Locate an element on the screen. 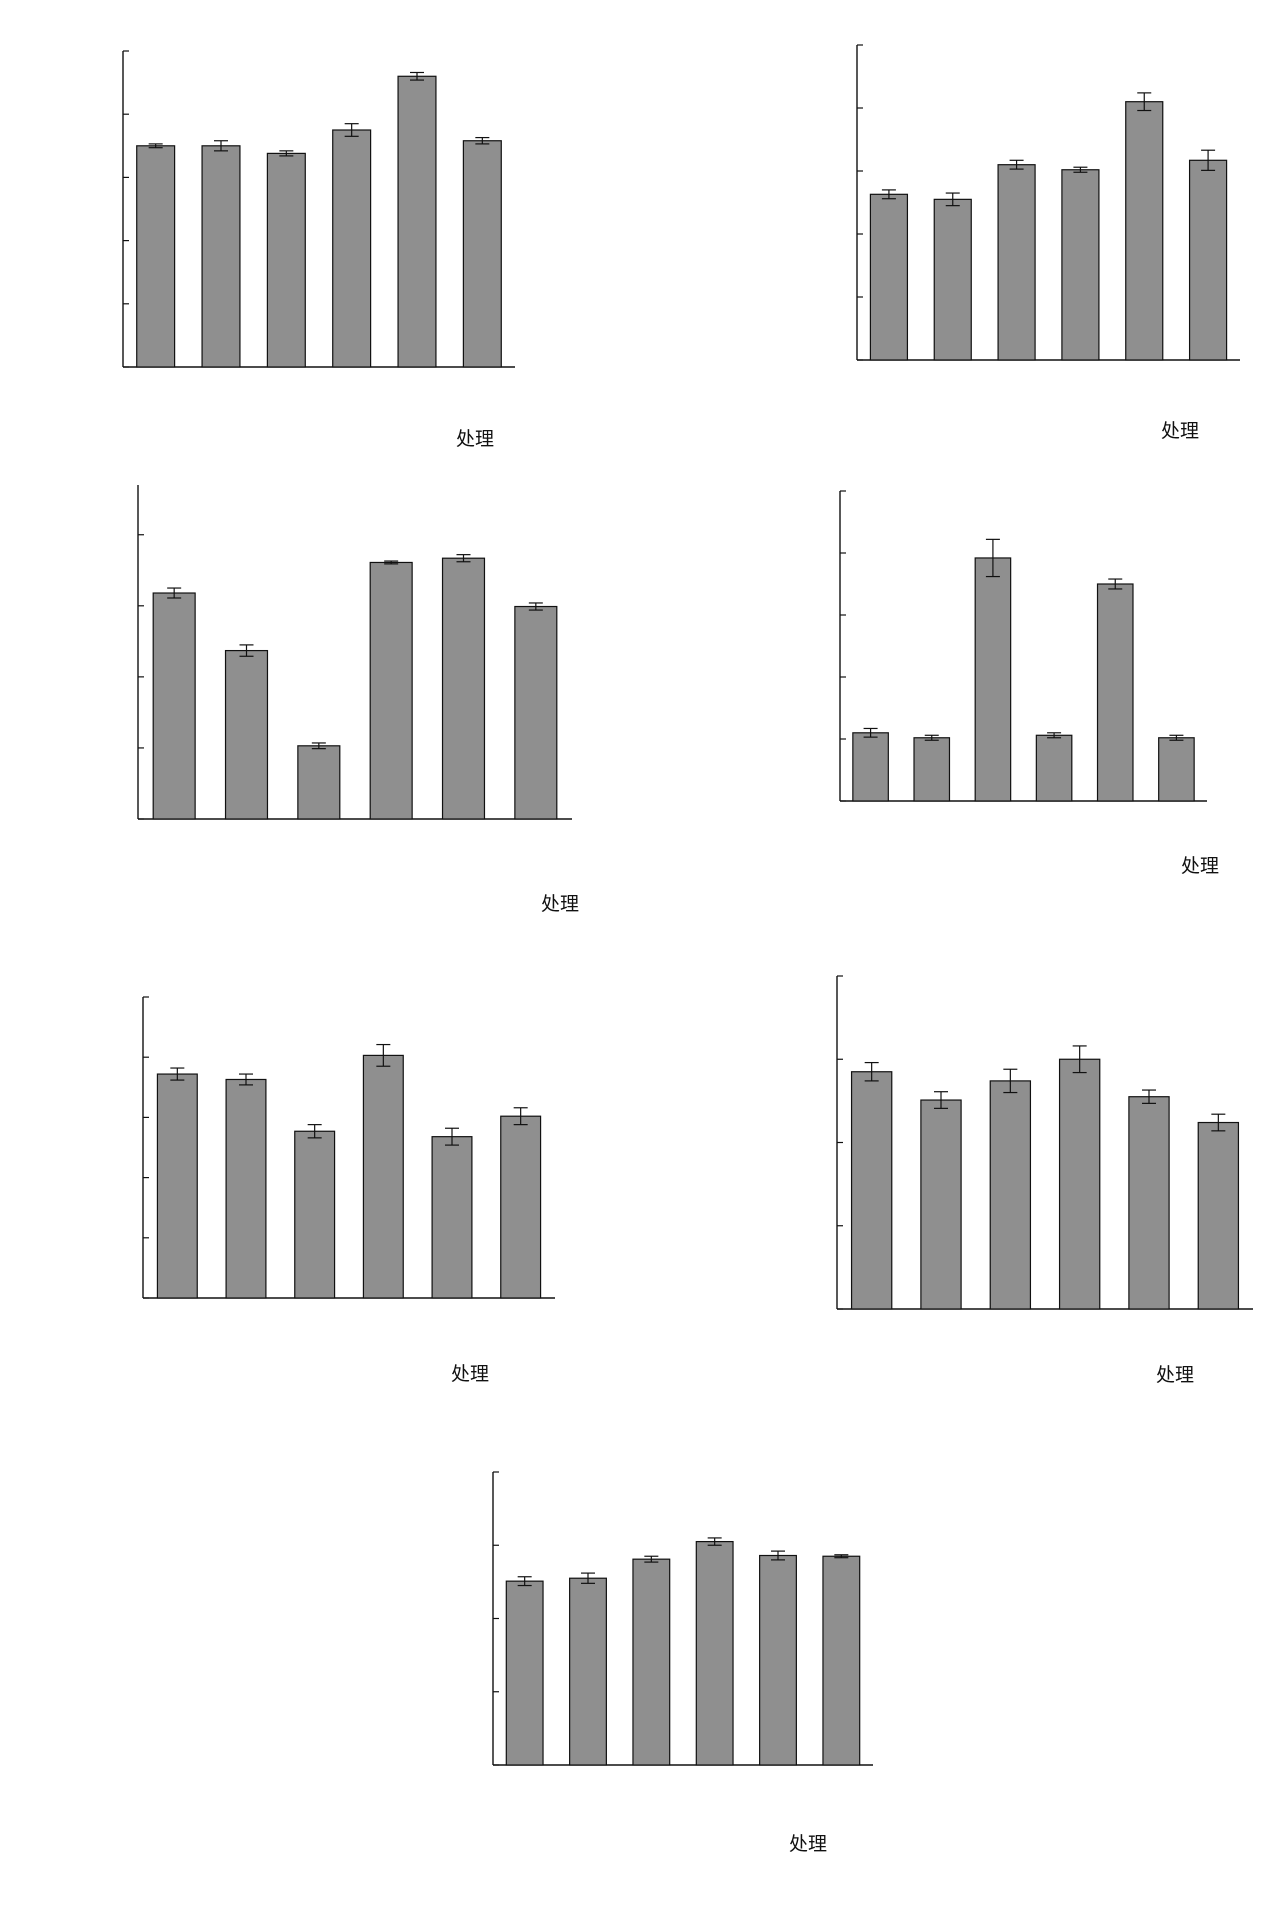 This screenshot has width=1271, height=1925. chart-panel-3: 处理 is located at coordinates (310, 690).